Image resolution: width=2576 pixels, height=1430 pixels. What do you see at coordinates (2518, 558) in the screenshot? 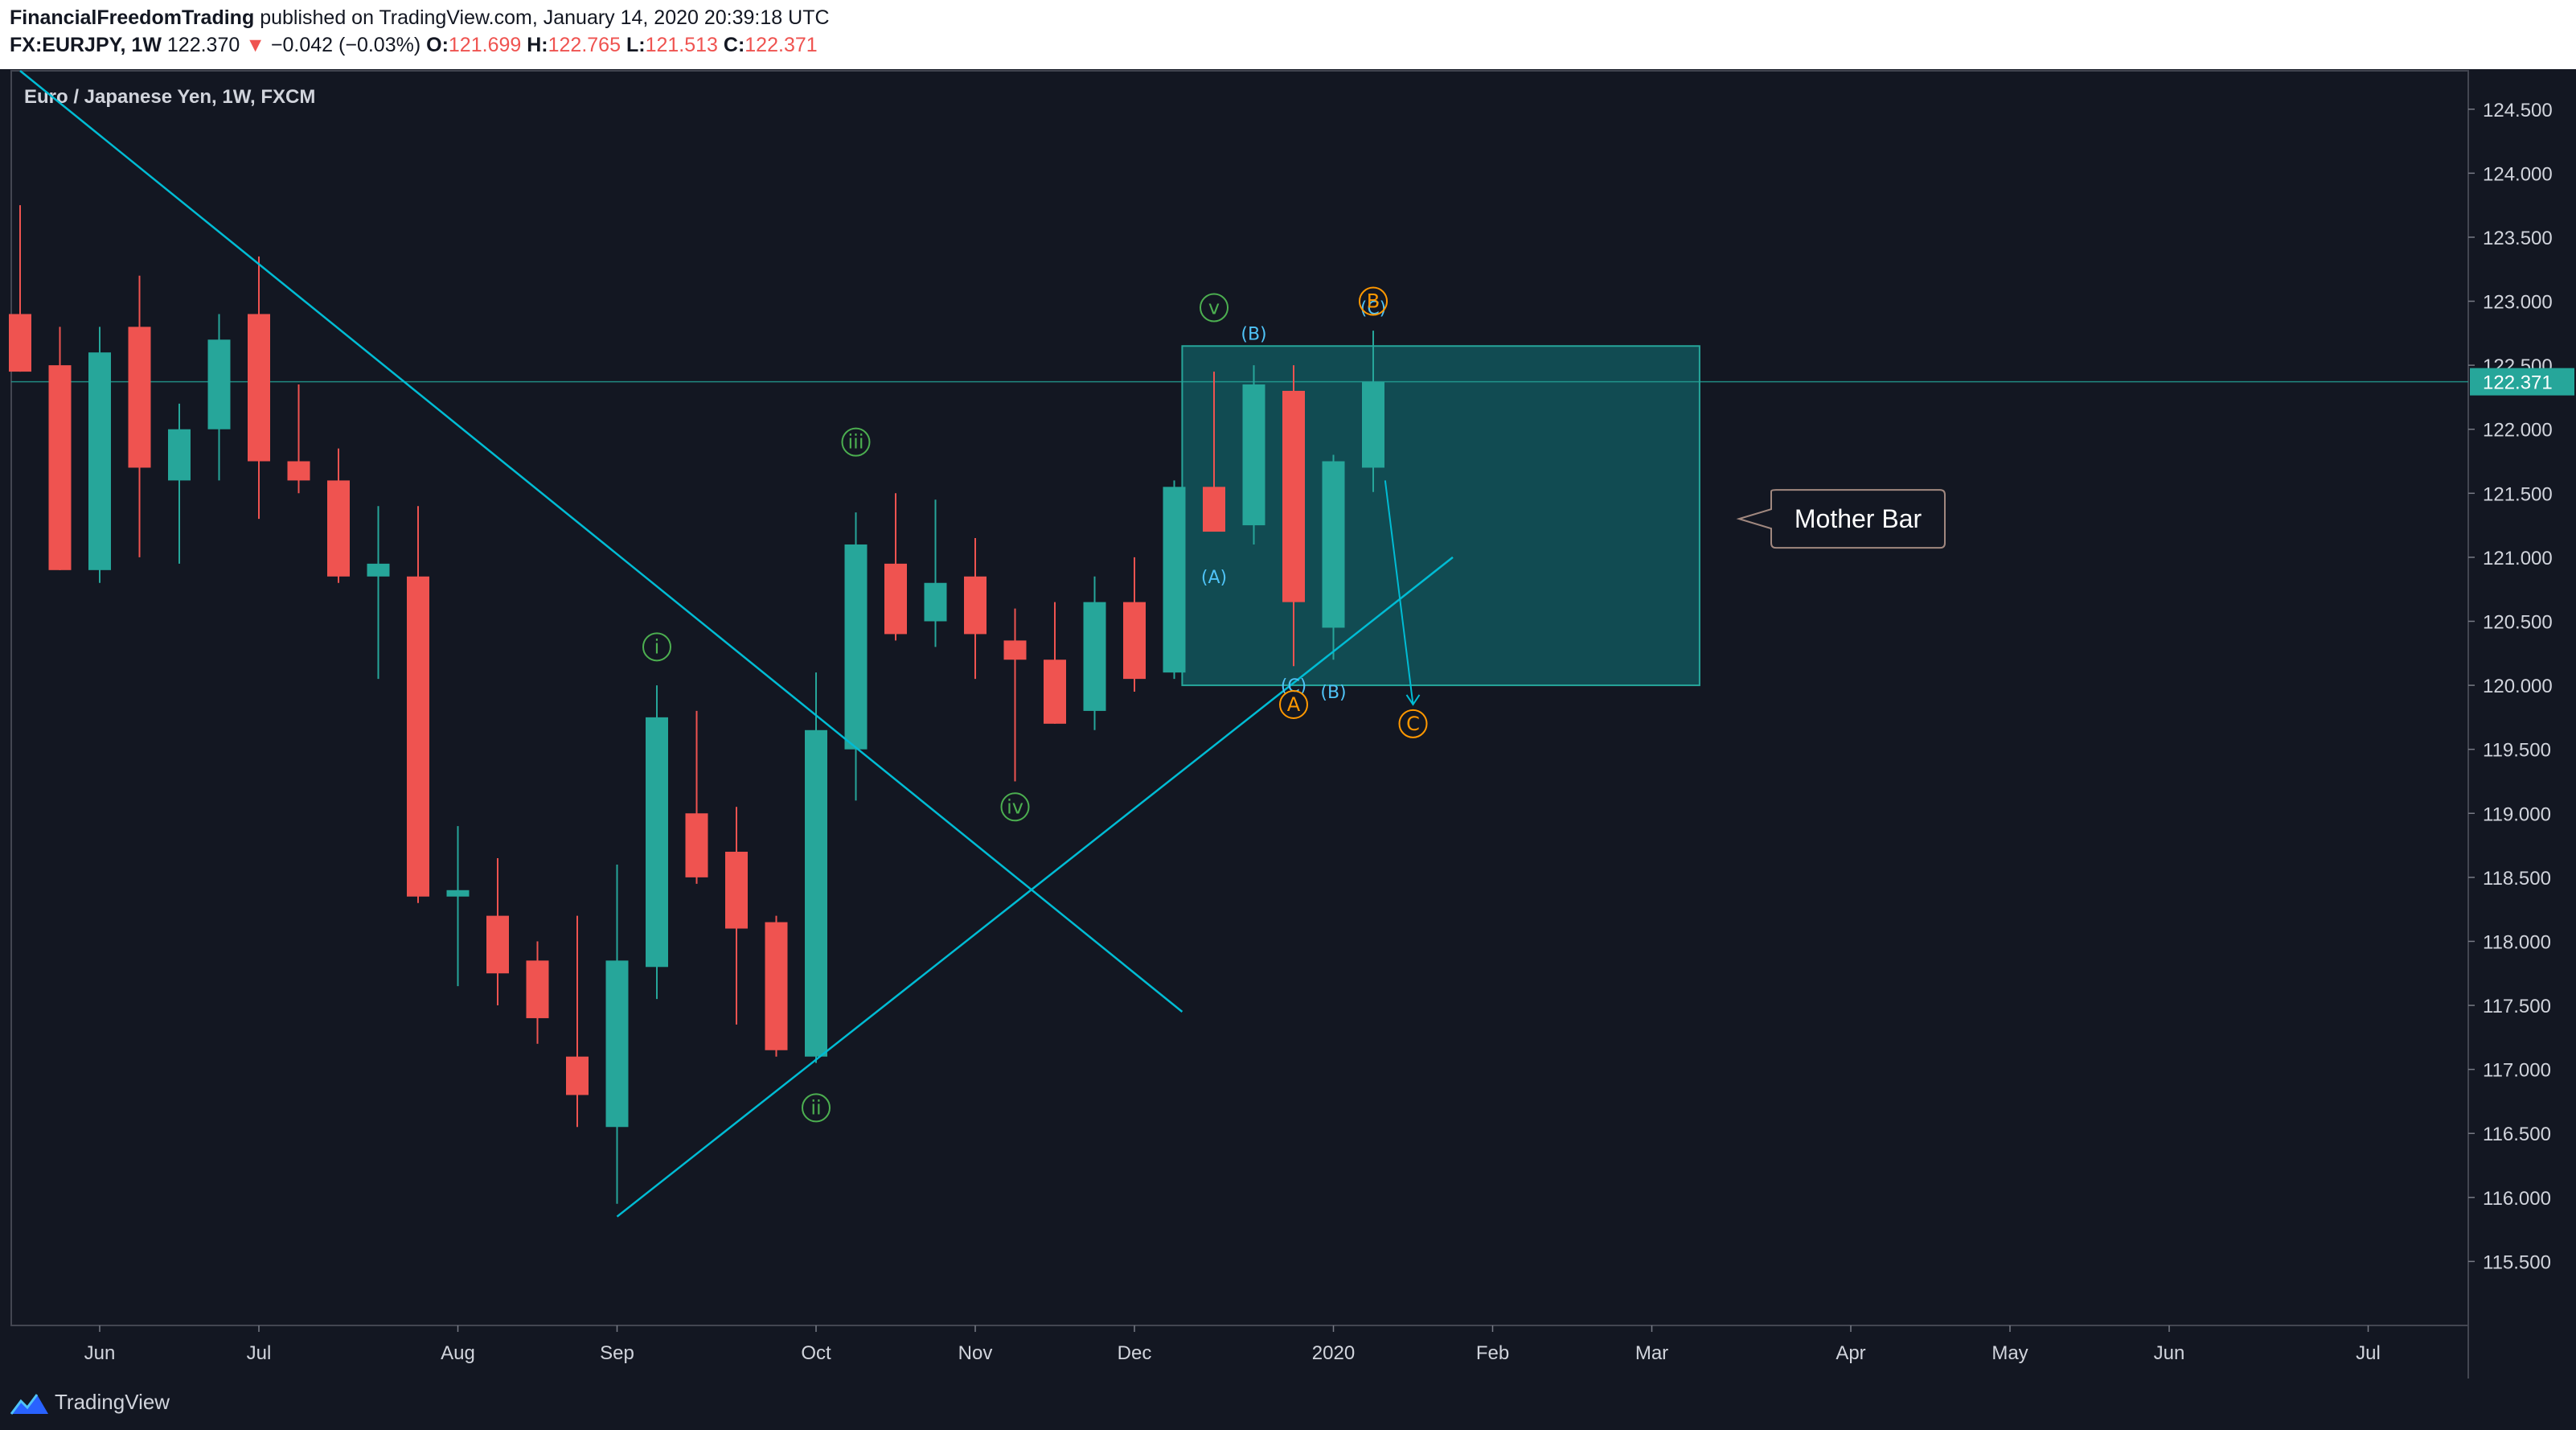
I see `y-tick-label: 121.000` at bounding box center [2518, 558].